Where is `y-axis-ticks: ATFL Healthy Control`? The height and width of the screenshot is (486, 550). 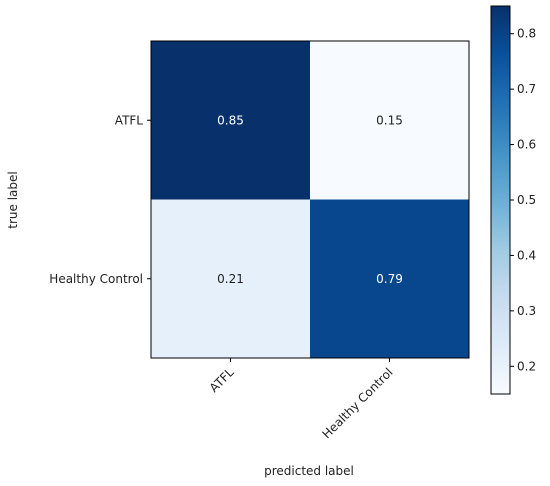
y-axis-ticks: ATFL Healthy Control is located at coordinates (100, 199).